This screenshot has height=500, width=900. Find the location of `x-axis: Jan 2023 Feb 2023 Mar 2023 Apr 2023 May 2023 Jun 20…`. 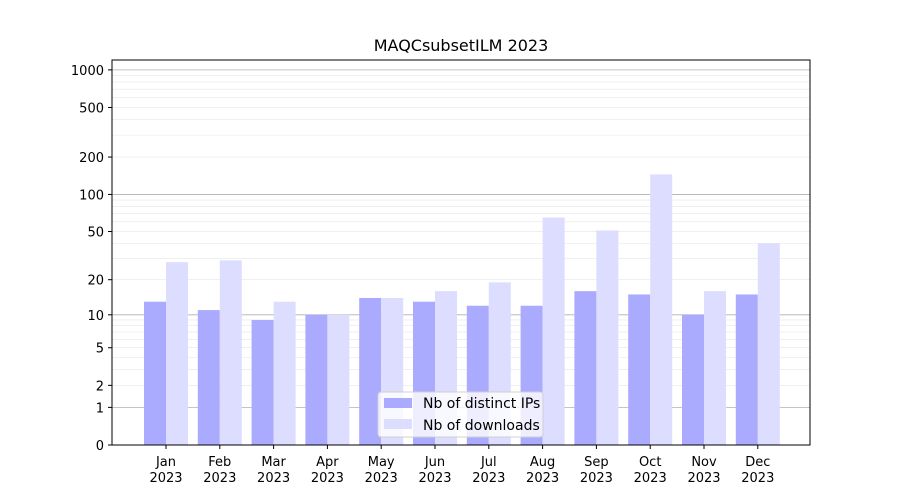

x-axis: Jan 2023 Feb 2023 Mar 2023 Apr 2023 May 2023 Jun 20… is located at coordinates (461, 465).